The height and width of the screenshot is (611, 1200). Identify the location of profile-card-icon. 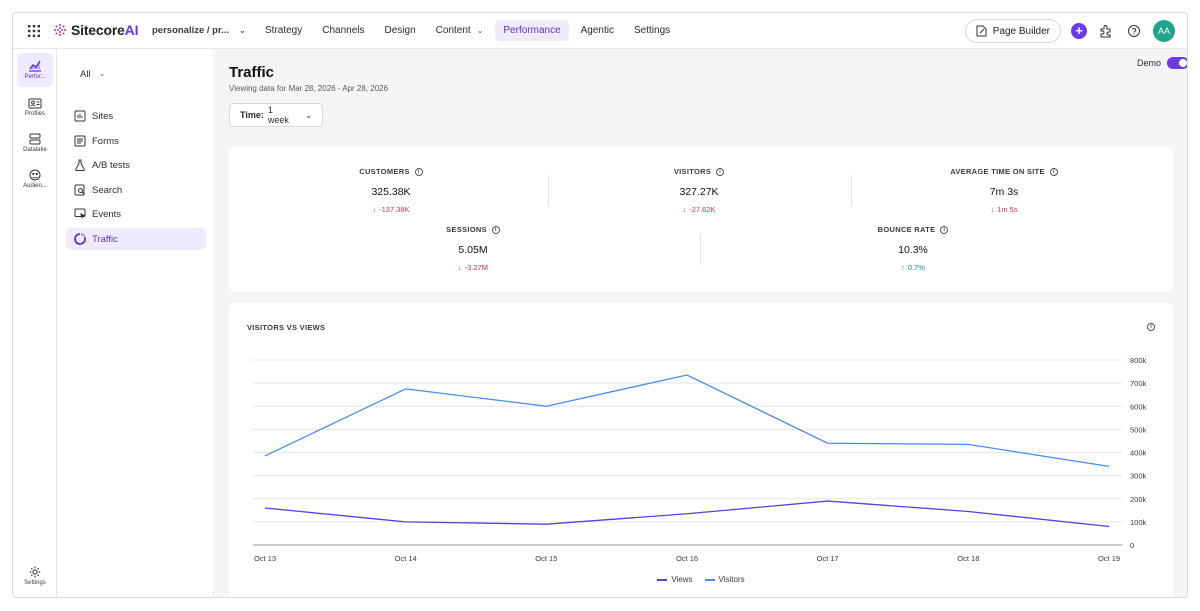
(35, 103).